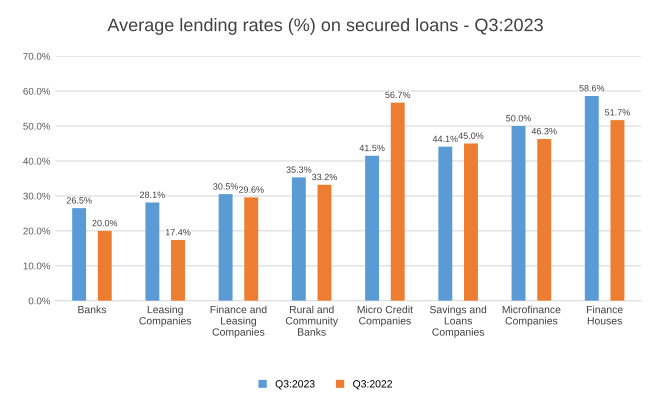 The width and height of the screenshot is (651, 401). I want to click on data-label: 56.7%, so click(397, 95).